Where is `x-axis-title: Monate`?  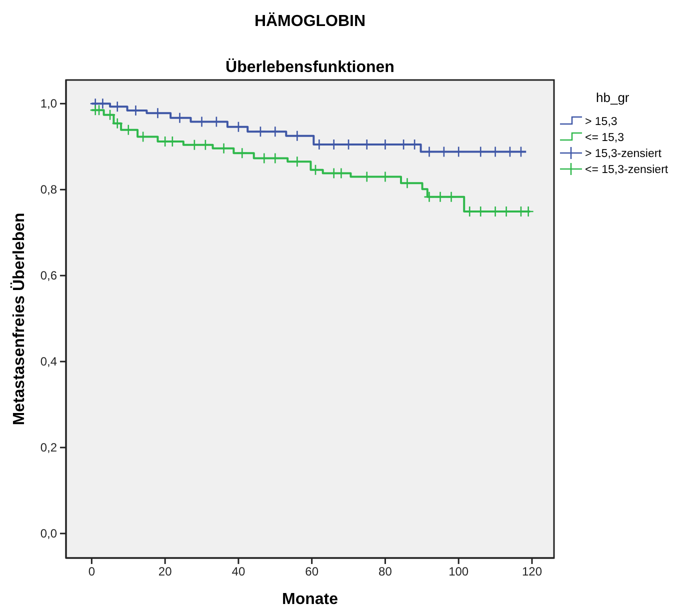
x-axis-title: Monate is located at coordinates (310, 599).